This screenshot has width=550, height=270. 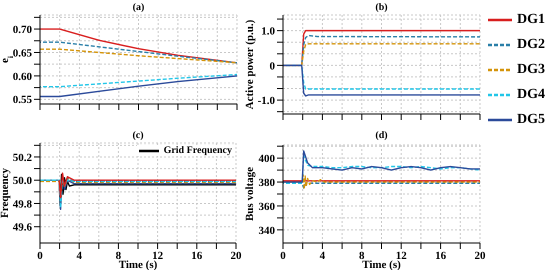 What do you see at coordinates (267, 182) in the screenshot?
I see `y-tick-label: 380` at bounding box center [267, 182].